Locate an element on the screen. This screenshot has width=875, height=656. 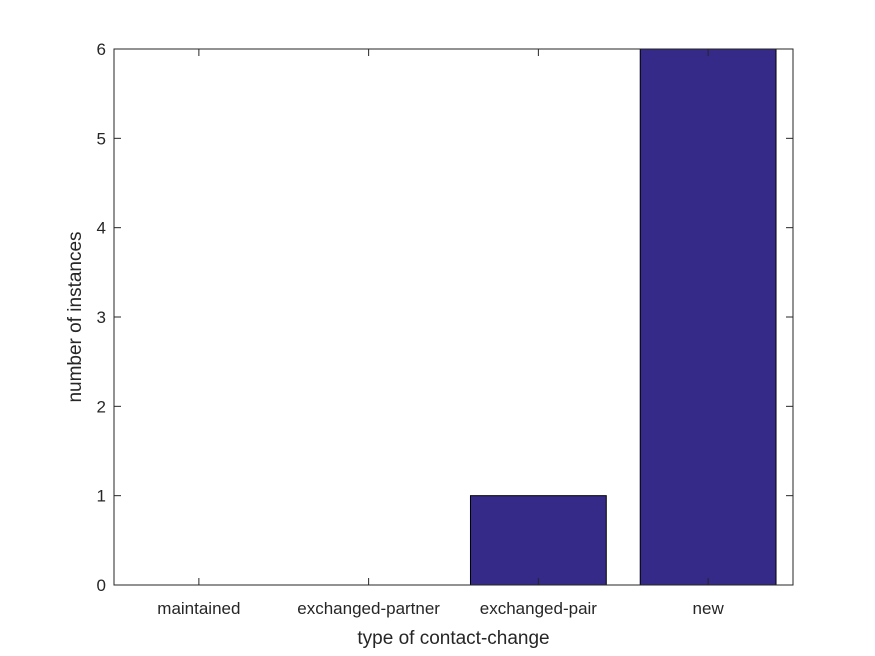
y-tick-label: 2 is located at coordinates (101, 406).